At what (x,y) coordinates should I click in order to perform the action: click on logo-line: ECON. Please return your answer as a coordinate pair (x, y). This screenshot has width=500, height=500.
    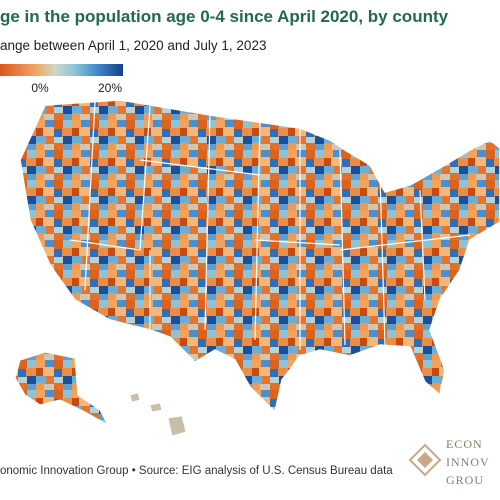
    Looking at the image, I should click on (464, 444).